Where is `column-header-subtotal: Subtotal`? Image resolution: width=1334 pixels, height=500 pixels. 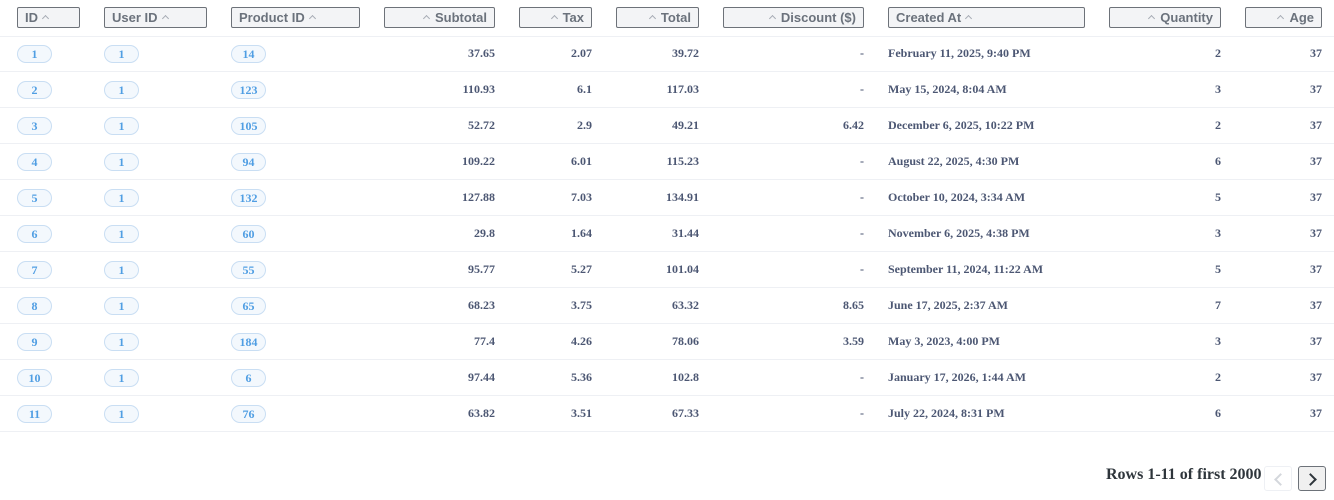 column-header-subtotal: Subtotal is located at coordinates (439, 17).